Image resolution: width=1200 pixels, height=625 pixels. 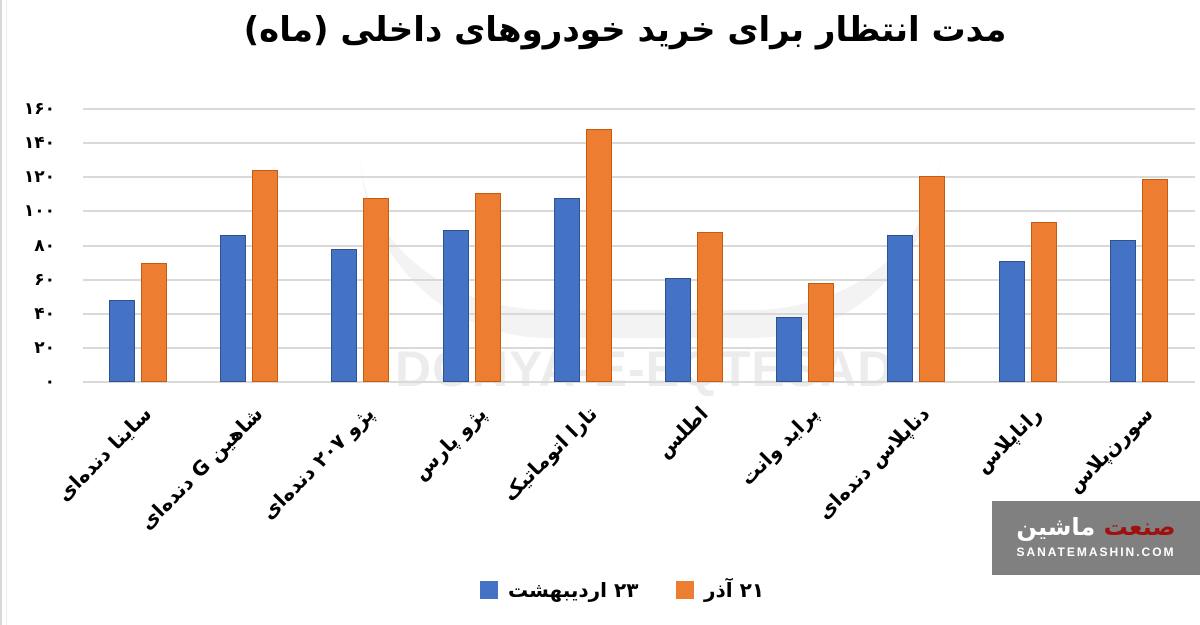 I want to click on x-tick-label: شاهین G دنده‌ای, so click(x=201, y=468).